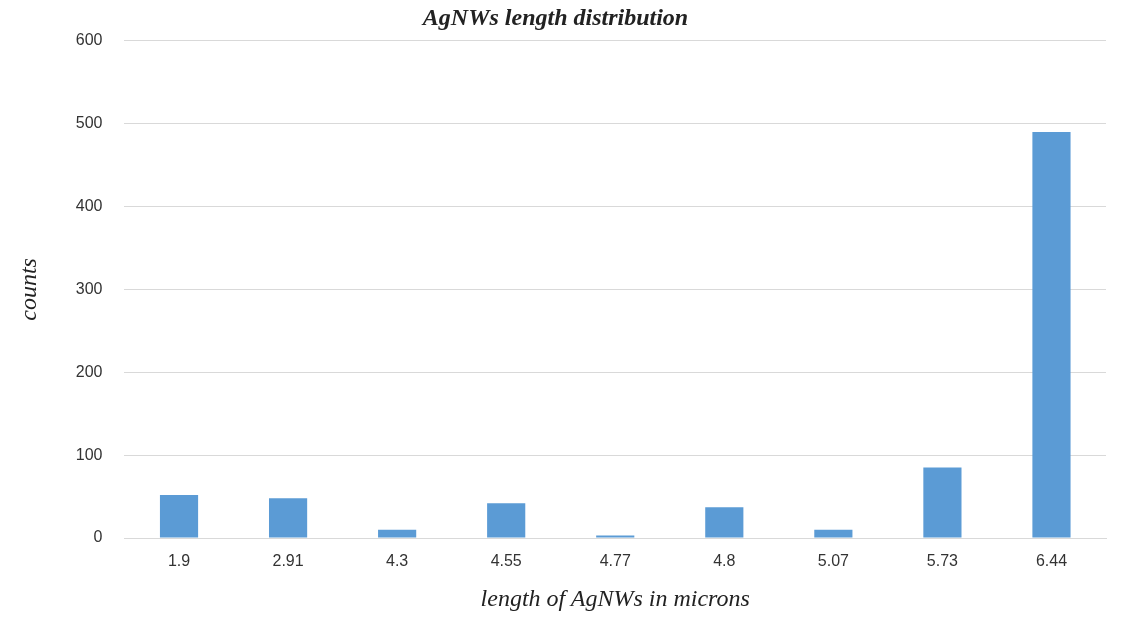 This screenshot has height=619, width=1131. What do you see at coordinates (89, 40) in the screenshot?
I see `y-tick-label: 600` at bounding box center [89, 40].